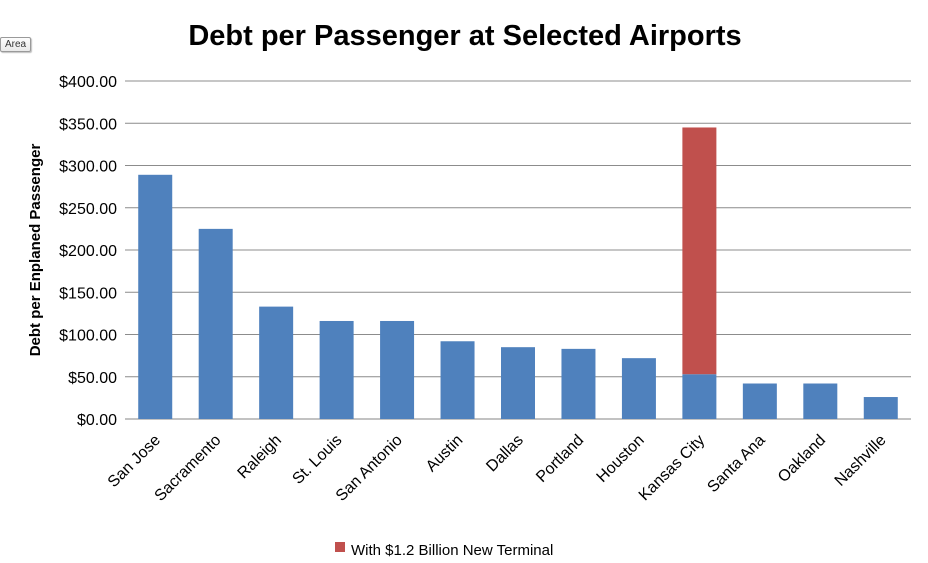 The image size is (928, 563). What do you see at coordinates (88, 167) in the screenshot?
I see `y-tick-label: $300.00` at bounding box center [88, 167].